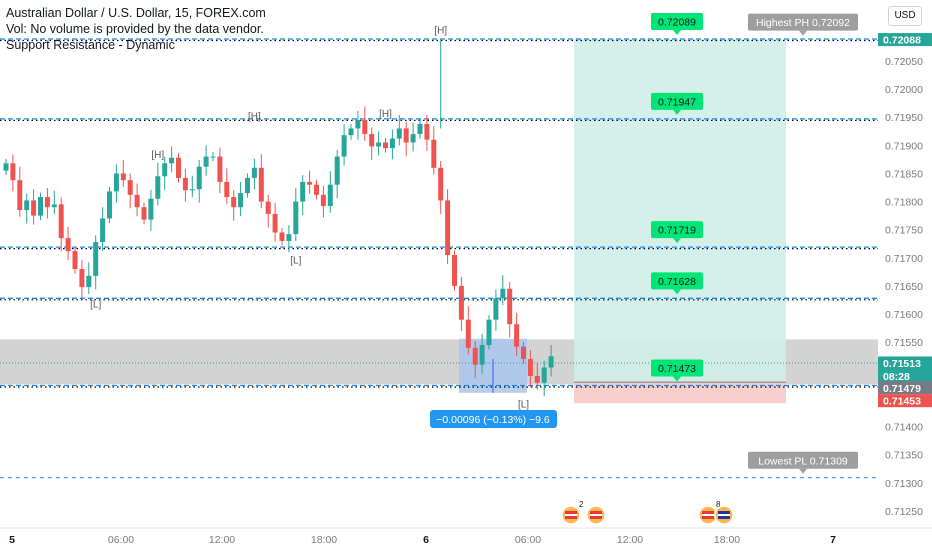  What do you see at coordinates (904, 174) in the screenshot?
I see `price-tick: 0.71850` at bounding box center [904, 174].